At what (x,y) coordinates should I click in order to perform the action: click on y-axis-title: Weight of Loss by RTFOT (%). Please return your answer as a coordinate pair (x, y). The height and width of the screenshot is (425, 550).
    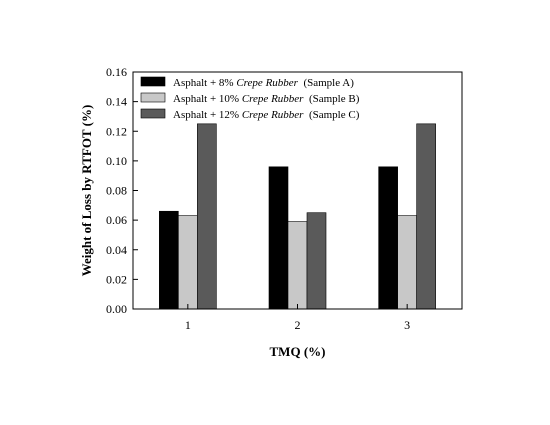
    Looking at the image, I should click on (86, 191).